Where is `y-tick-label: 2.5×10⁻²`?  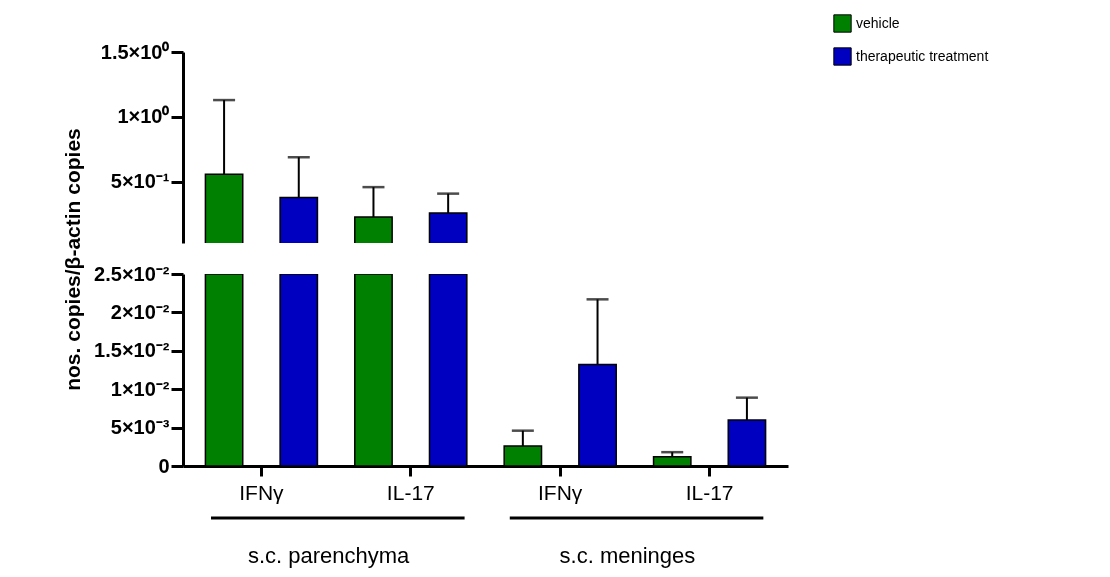 y-tick-label: 2.5×10⁻² is located at coordinates (132, 273).